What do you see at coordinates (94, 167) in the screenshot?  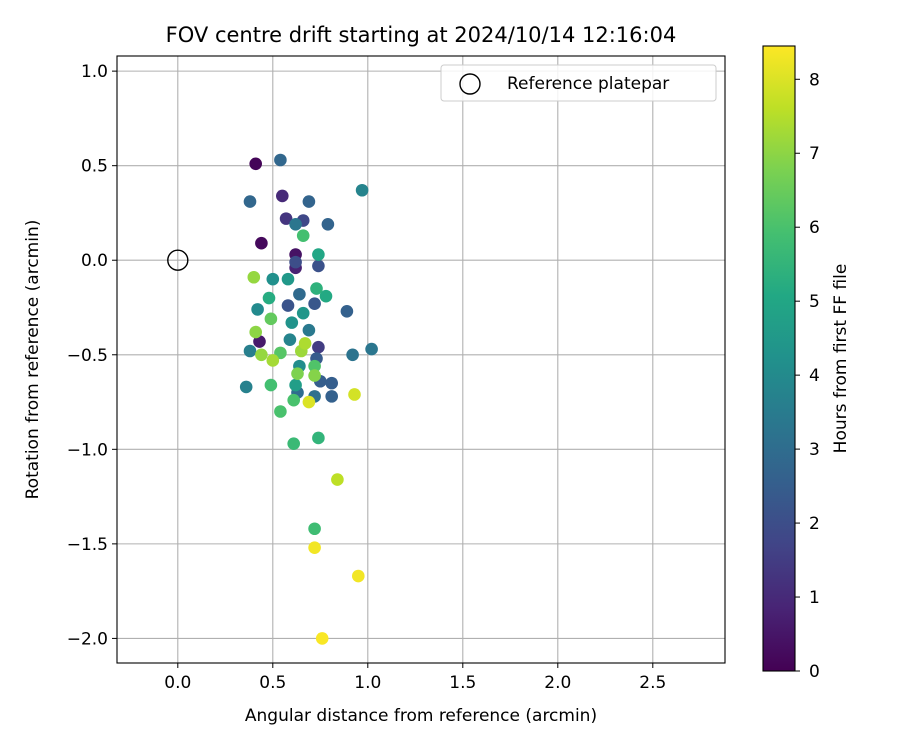 I see `y-tick-label: 0.5` at bounding box center [94, 167].